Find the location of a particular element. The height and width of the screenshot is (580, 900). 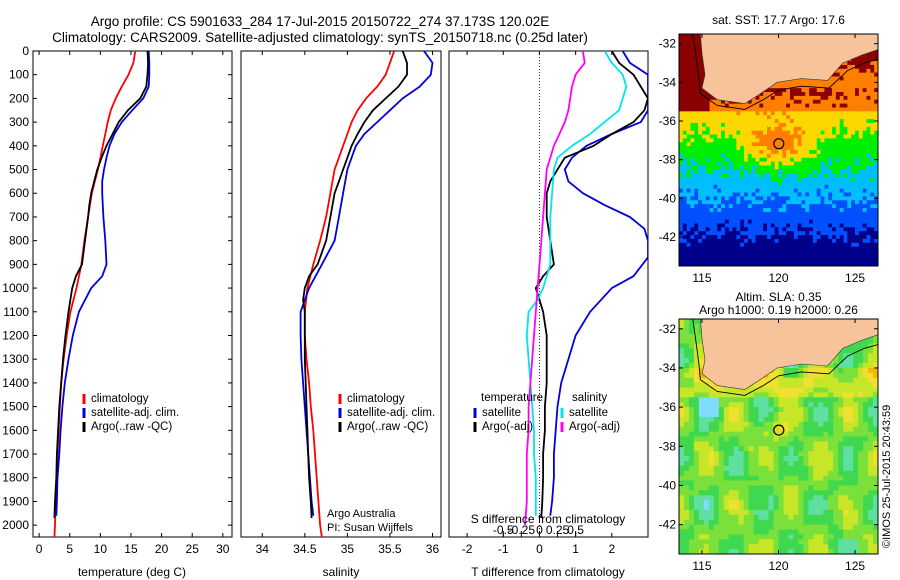

salinity-difference-tick-label: -0.25 is located at coordinates (522, 530).